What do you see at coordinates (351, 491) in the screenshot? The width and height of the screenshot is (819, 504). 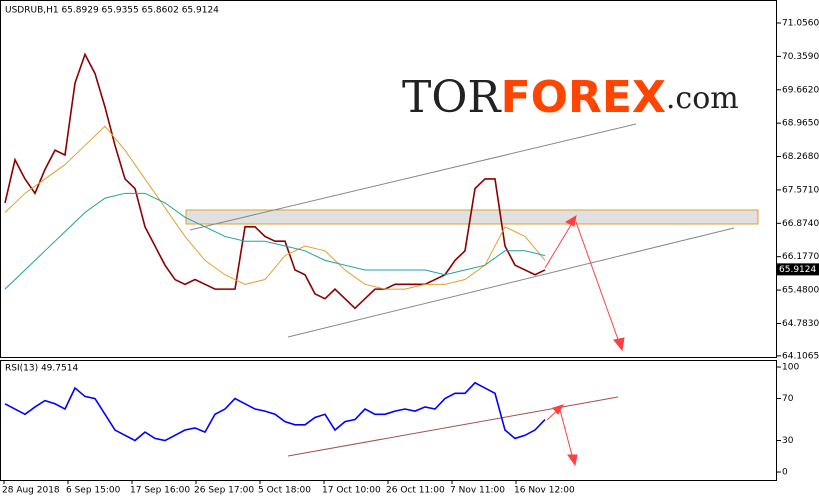 I see `x-tick-label: 17 Oct 10:00` at bounding box center [351, 491].